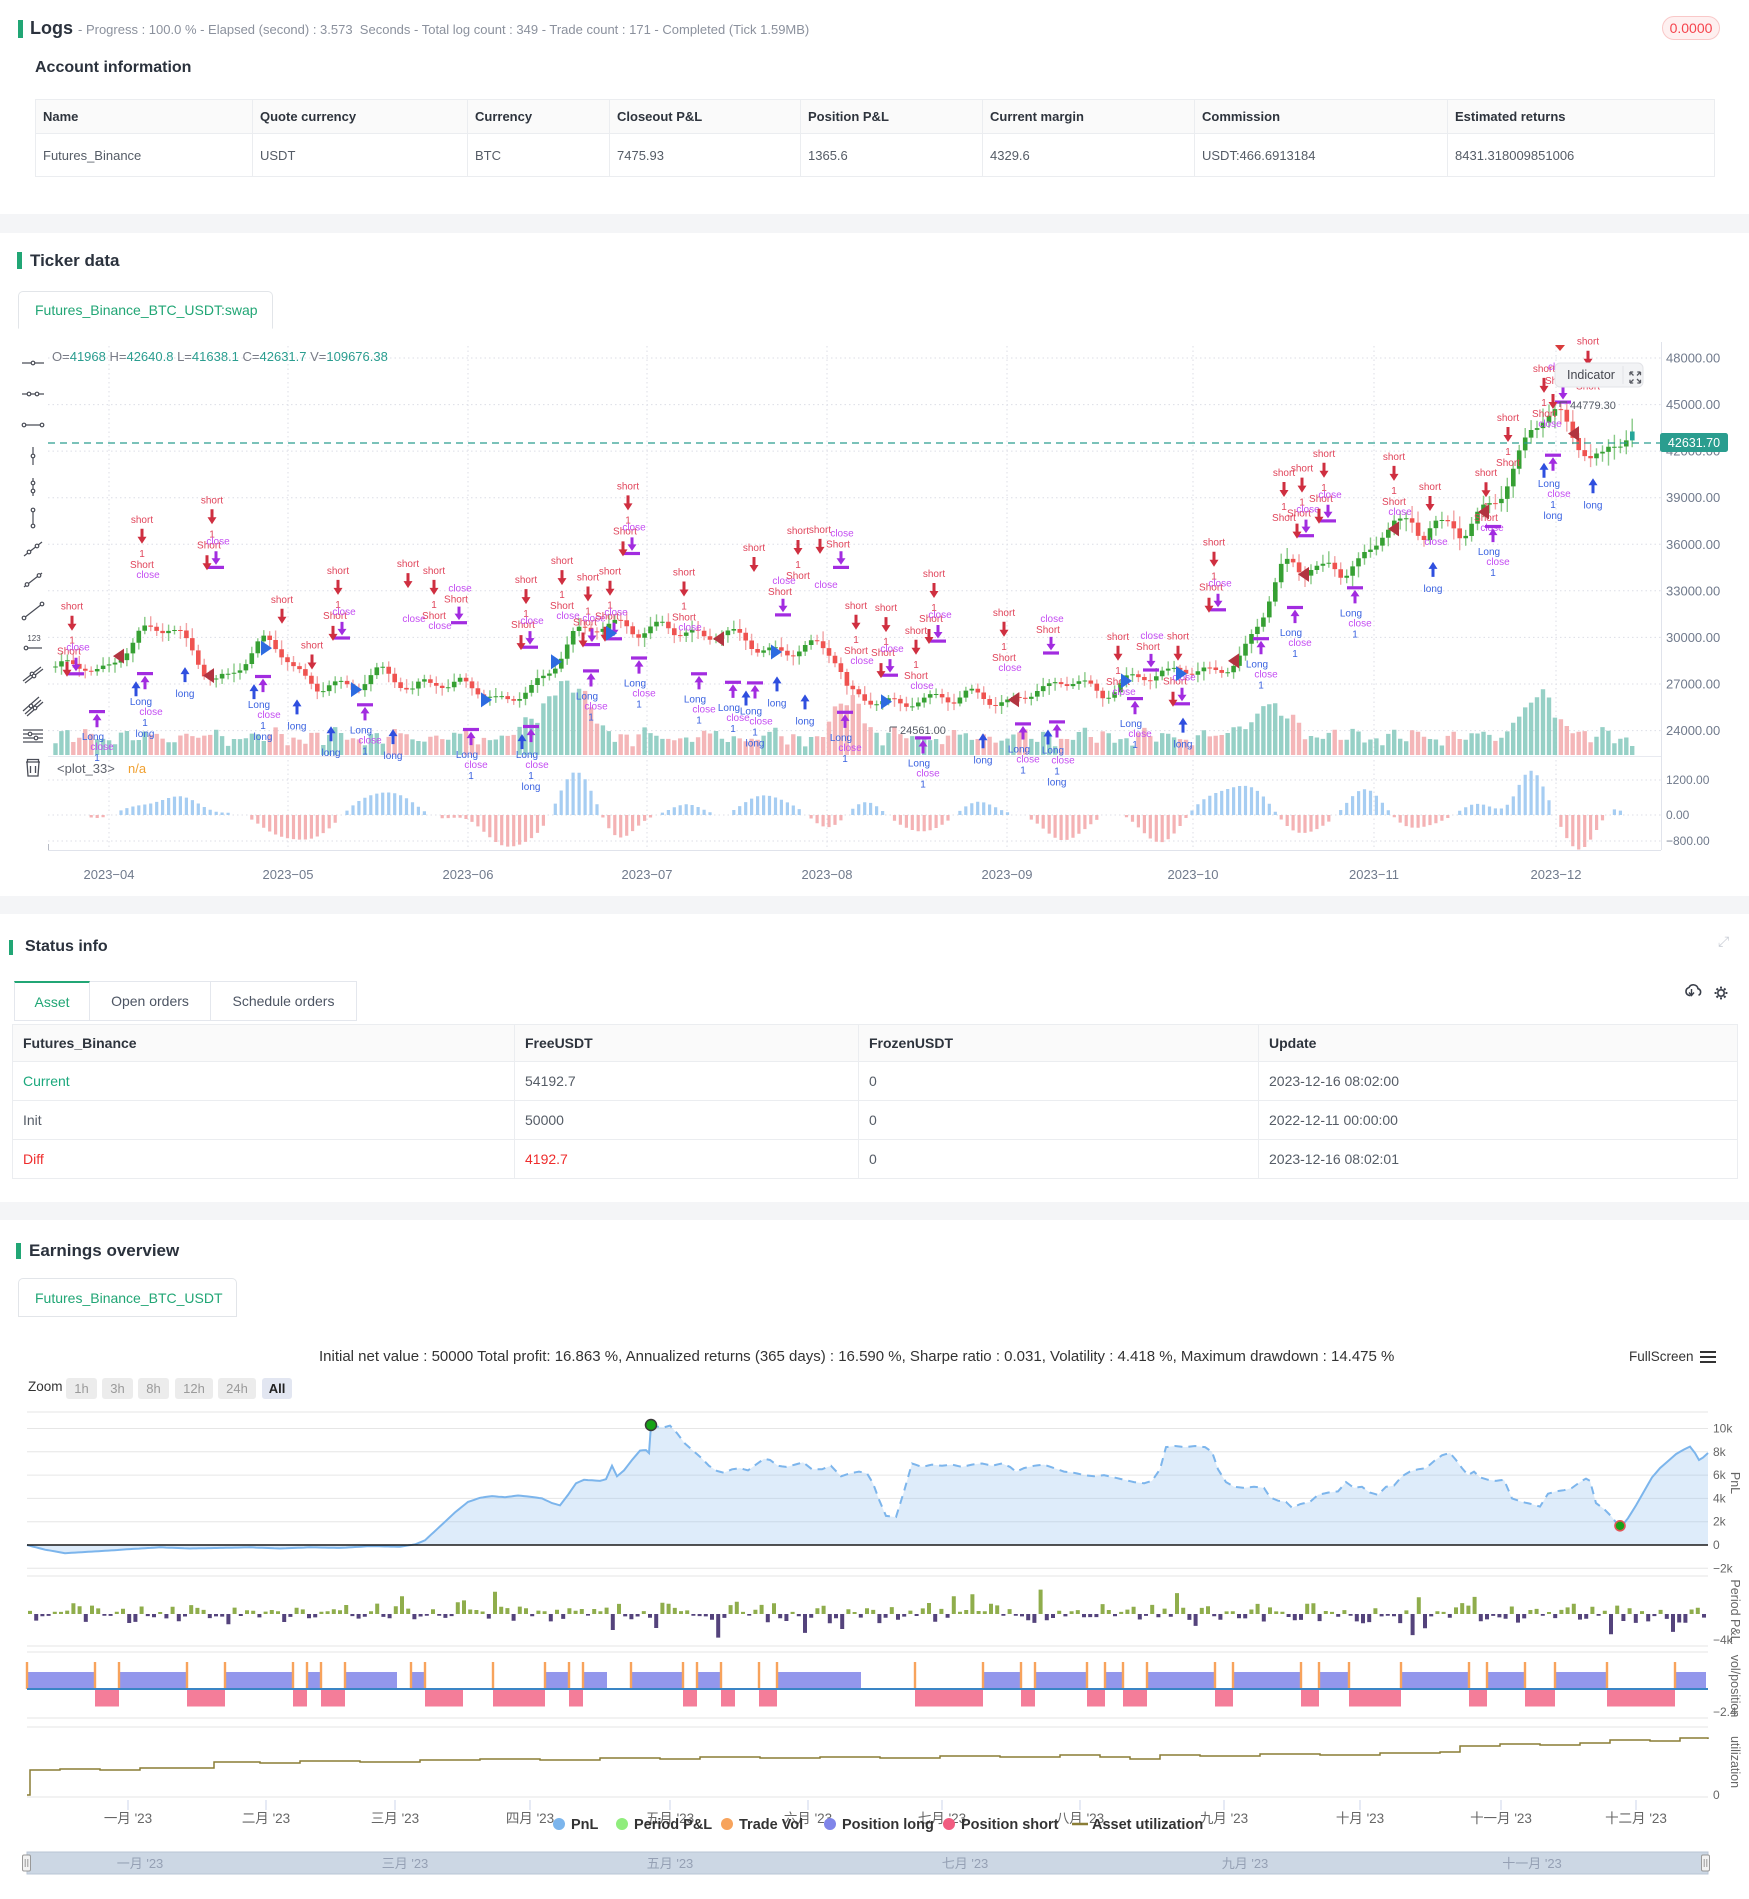 The width and height of the screenshot is (1749, 1899). What do you see at coordinates (109, 874) in the screenshot?
I see `svg-text: 2023−04` at bounding box center [109, 874].